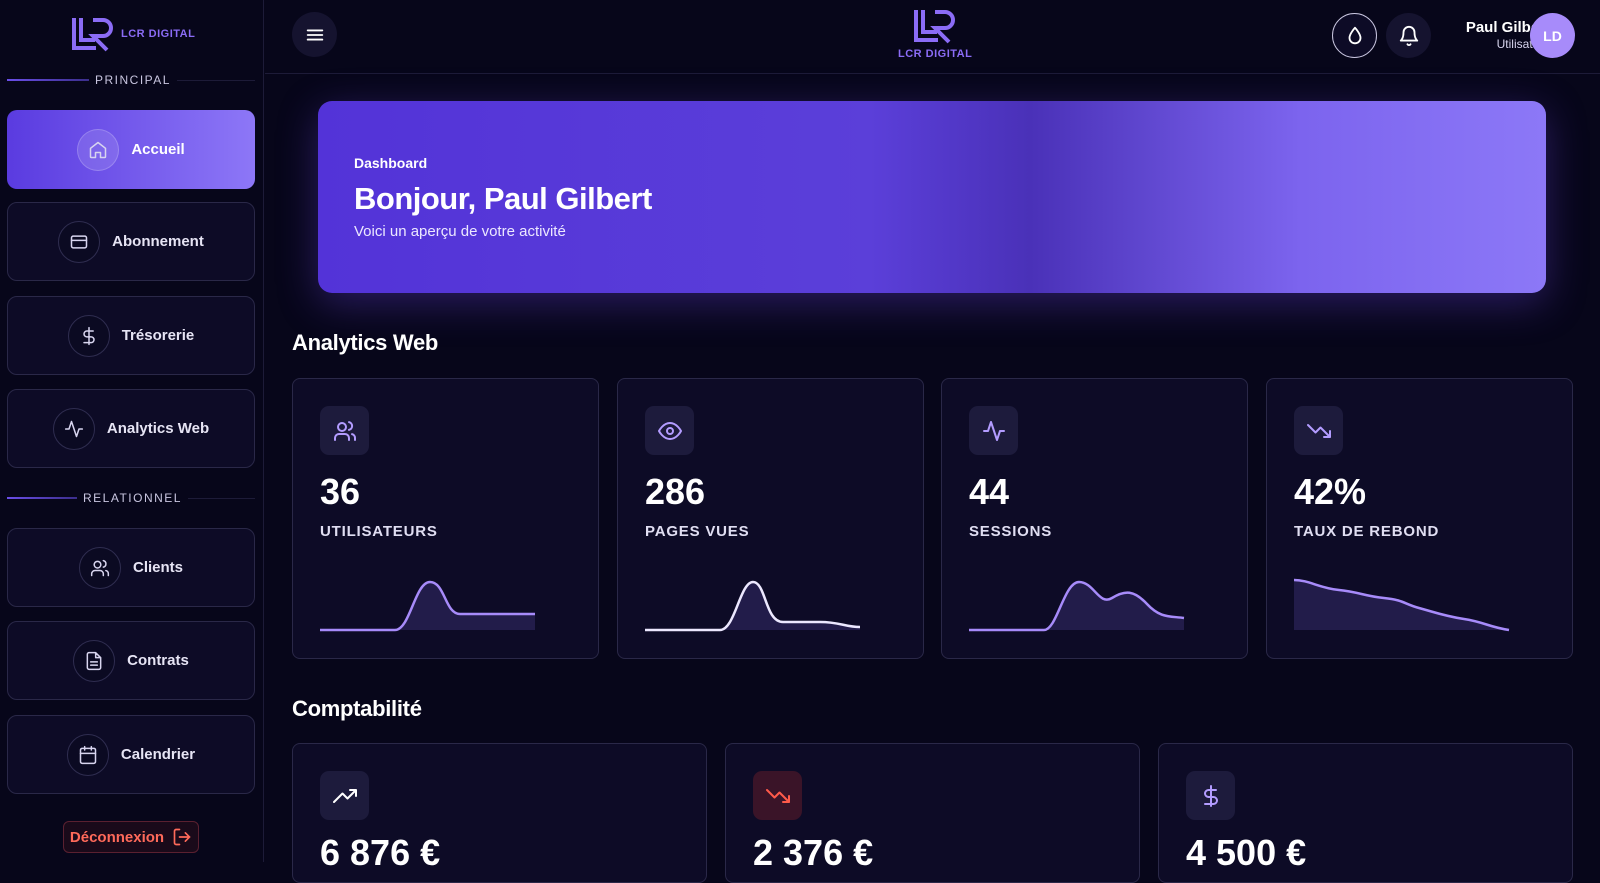 This screenshot has height=883, width=1600. What do you see at coordinates (365, 342) in the screenshot?
I see `section-heading: Analytics Web` at bounding box center [365, 342].